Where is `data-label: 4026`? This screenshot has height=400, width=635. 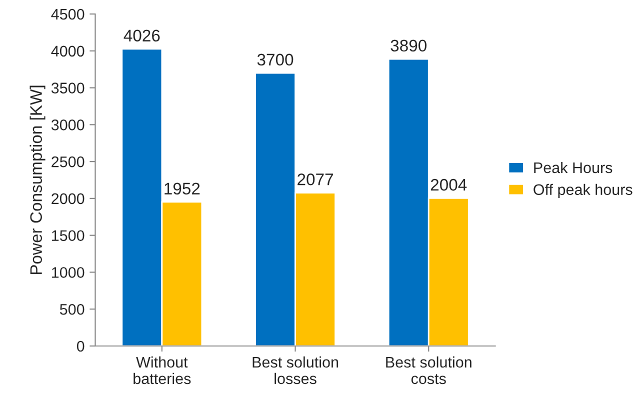
data-label: 4026 is located at coordinates (142, 36).